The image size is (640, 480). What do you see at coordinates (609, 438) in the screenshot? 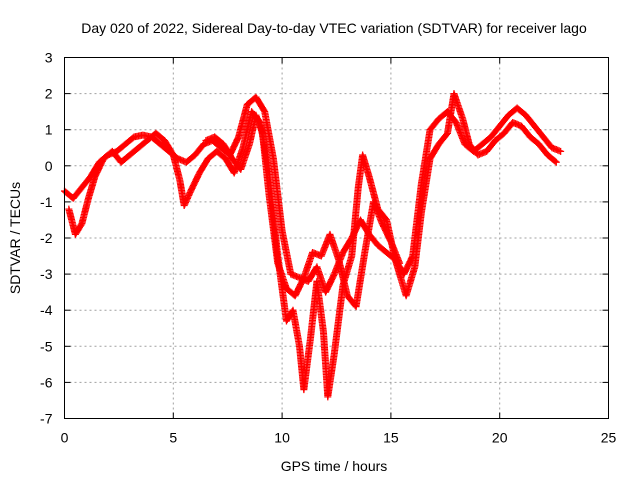
I see `x-tick-label: 25` at bounding box center [609, 438].